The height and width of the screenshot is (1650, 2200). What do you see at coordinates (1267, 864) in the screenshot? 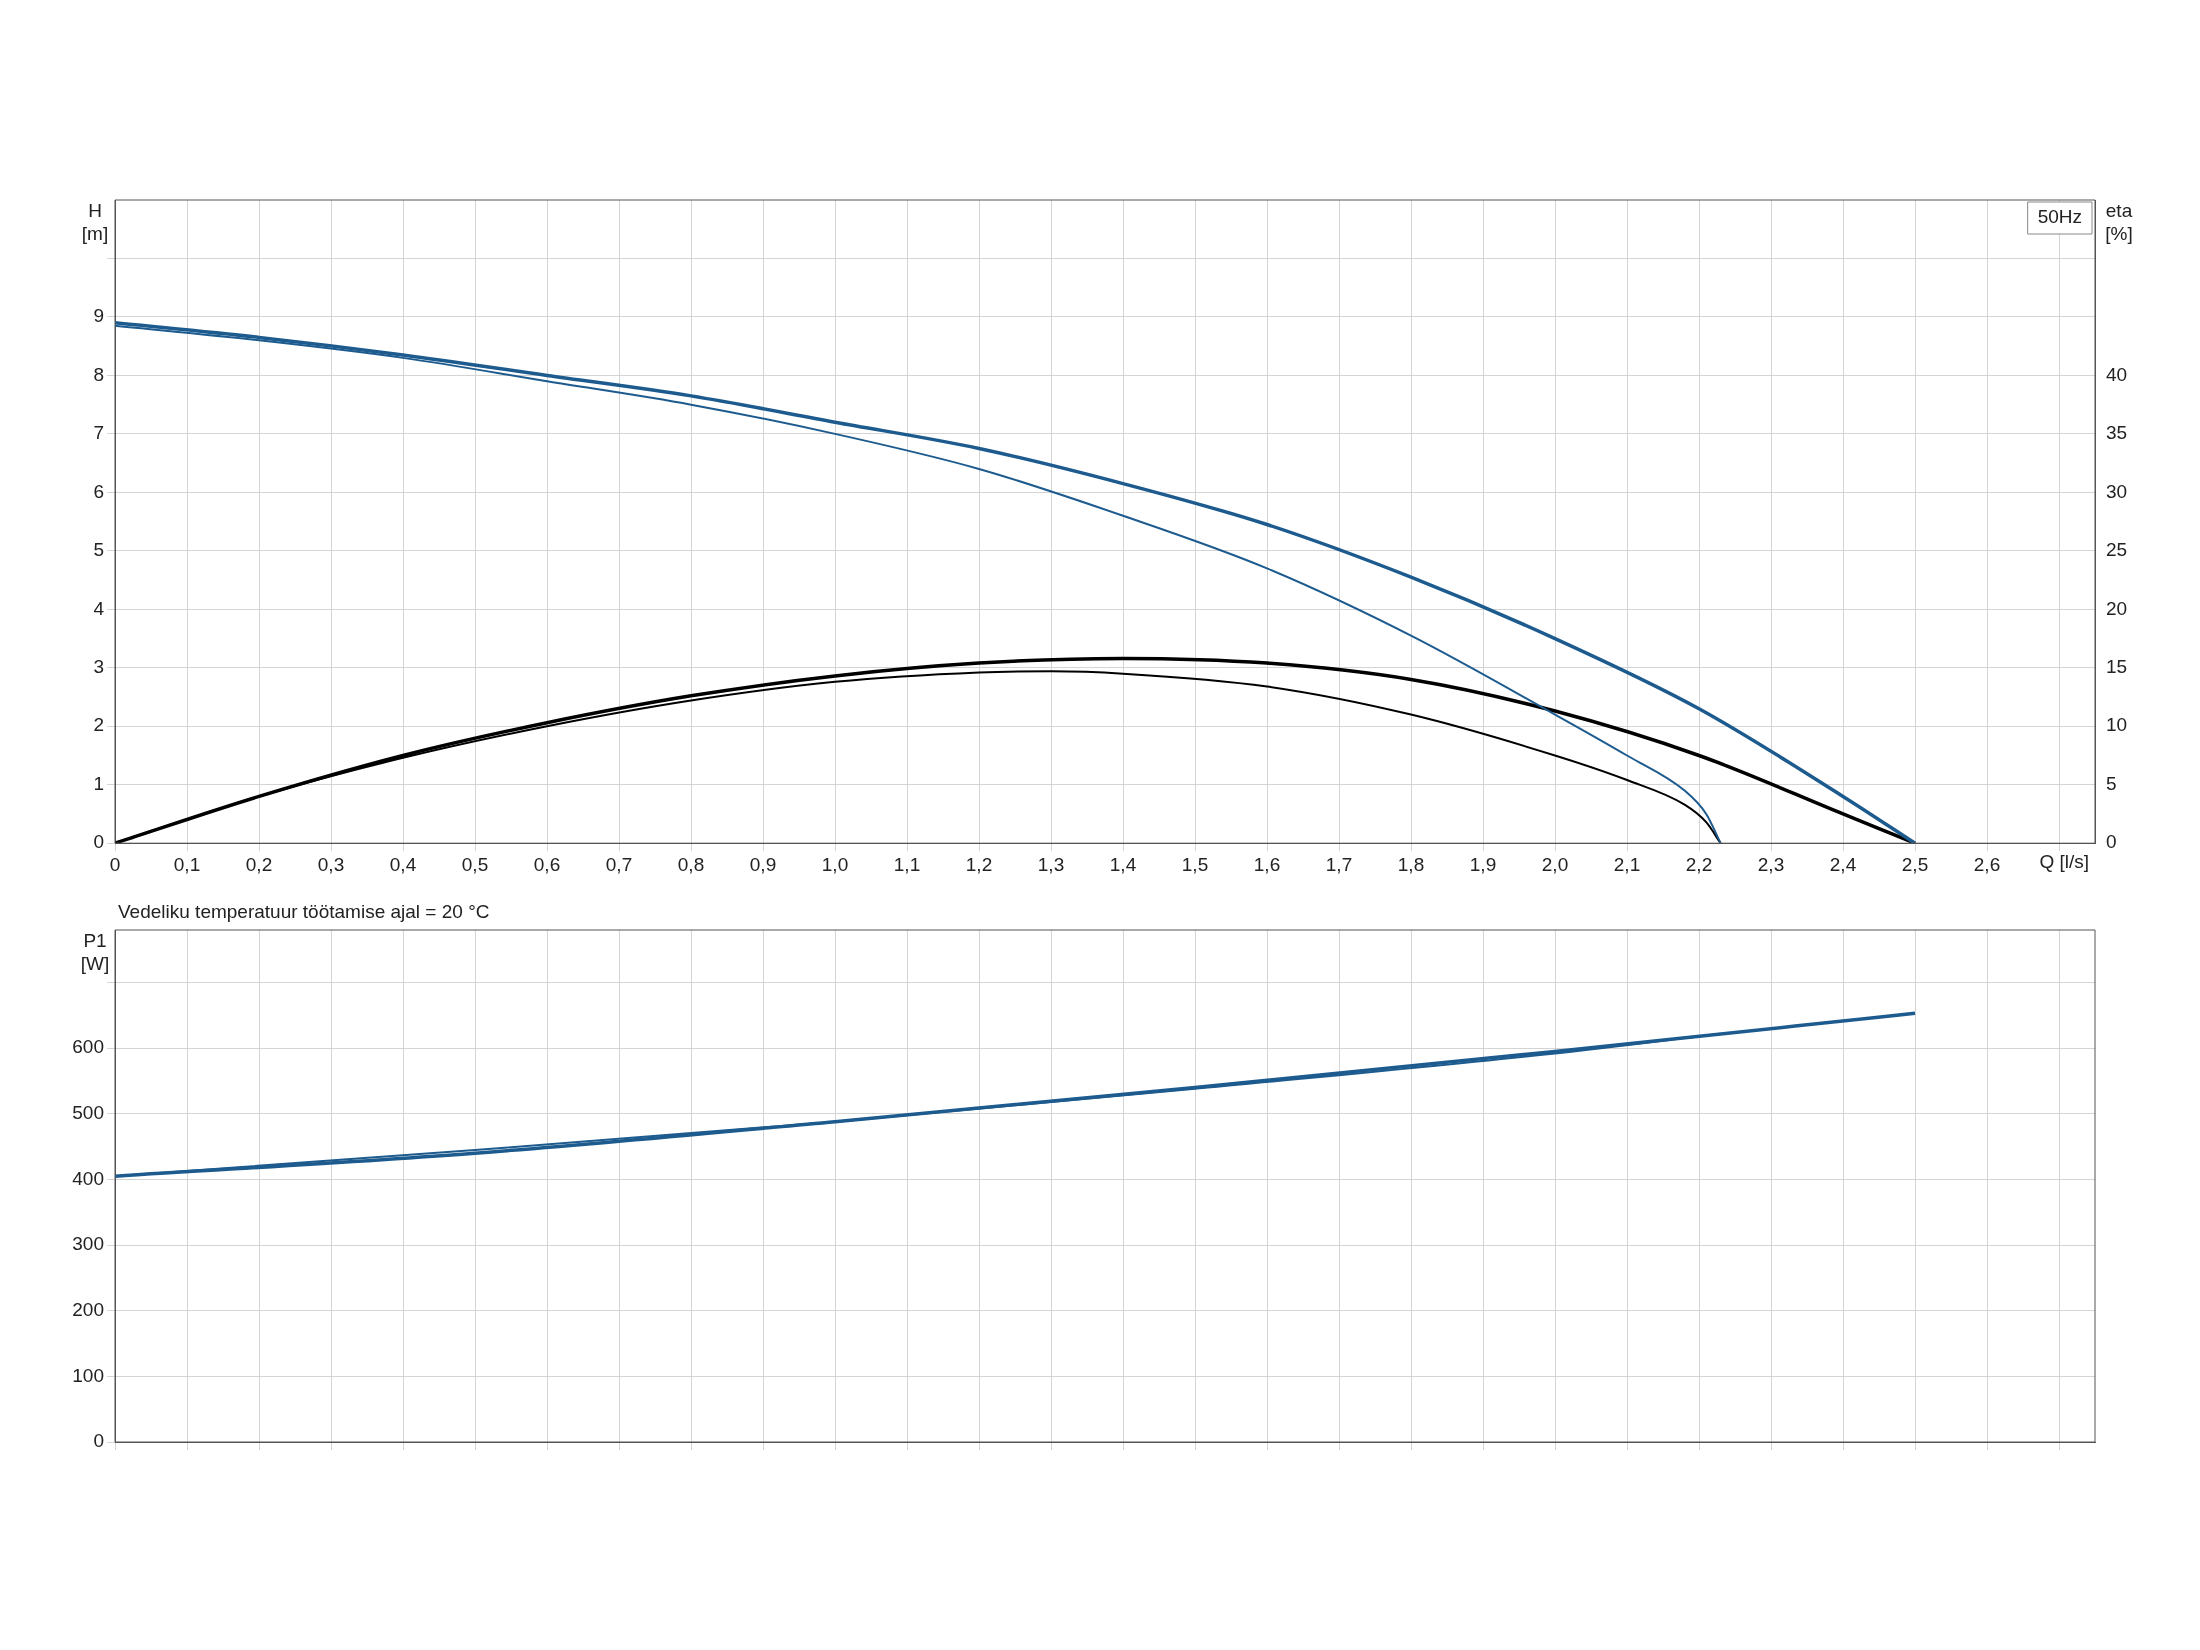
I see `x-tick-label: 1,6` at bounding box center [1267, 864].